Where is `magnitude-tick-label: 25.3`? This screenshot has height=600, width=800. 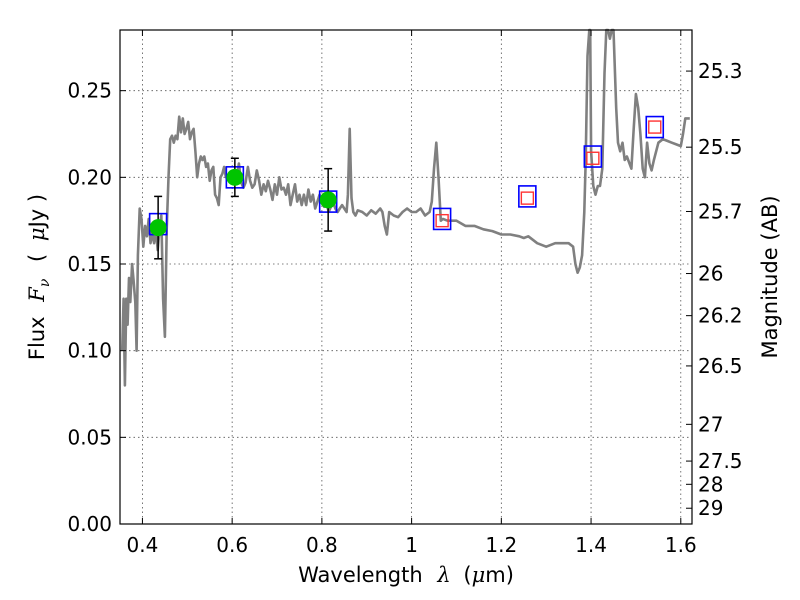
magnitude-tick-label: 25.3 is located at coordinates (720, 71).